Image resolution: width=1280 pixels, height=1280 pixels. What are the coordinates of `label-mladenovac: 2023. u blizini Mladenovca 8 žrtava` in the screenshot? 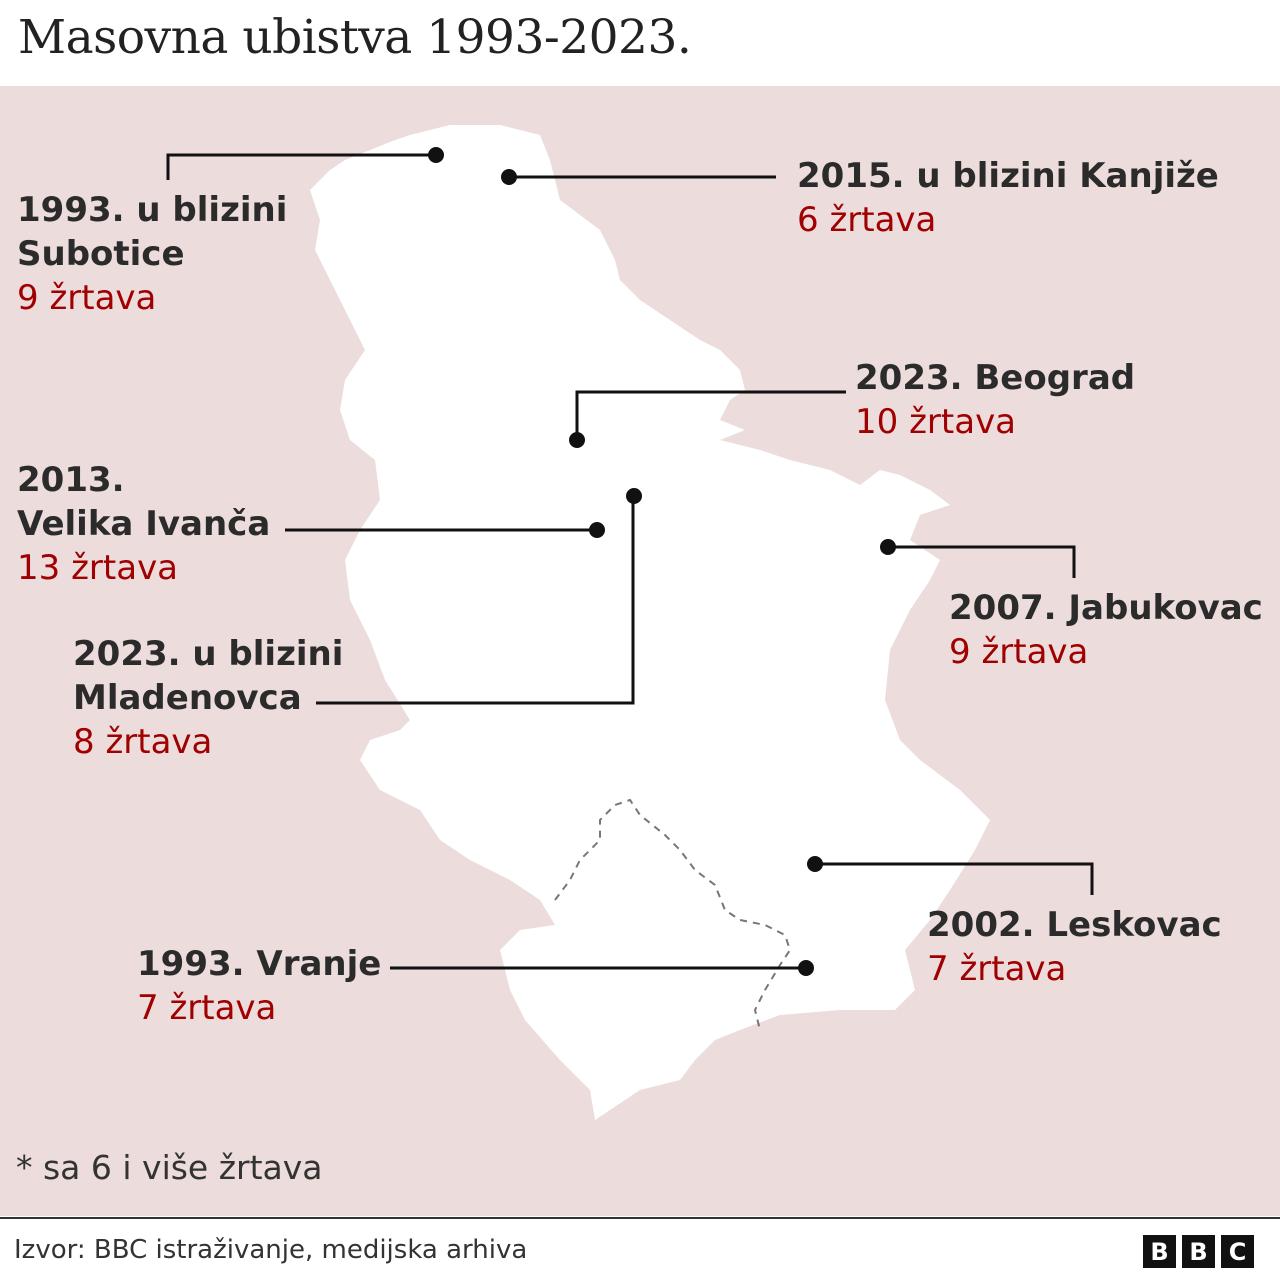 It's located at (208, 698).